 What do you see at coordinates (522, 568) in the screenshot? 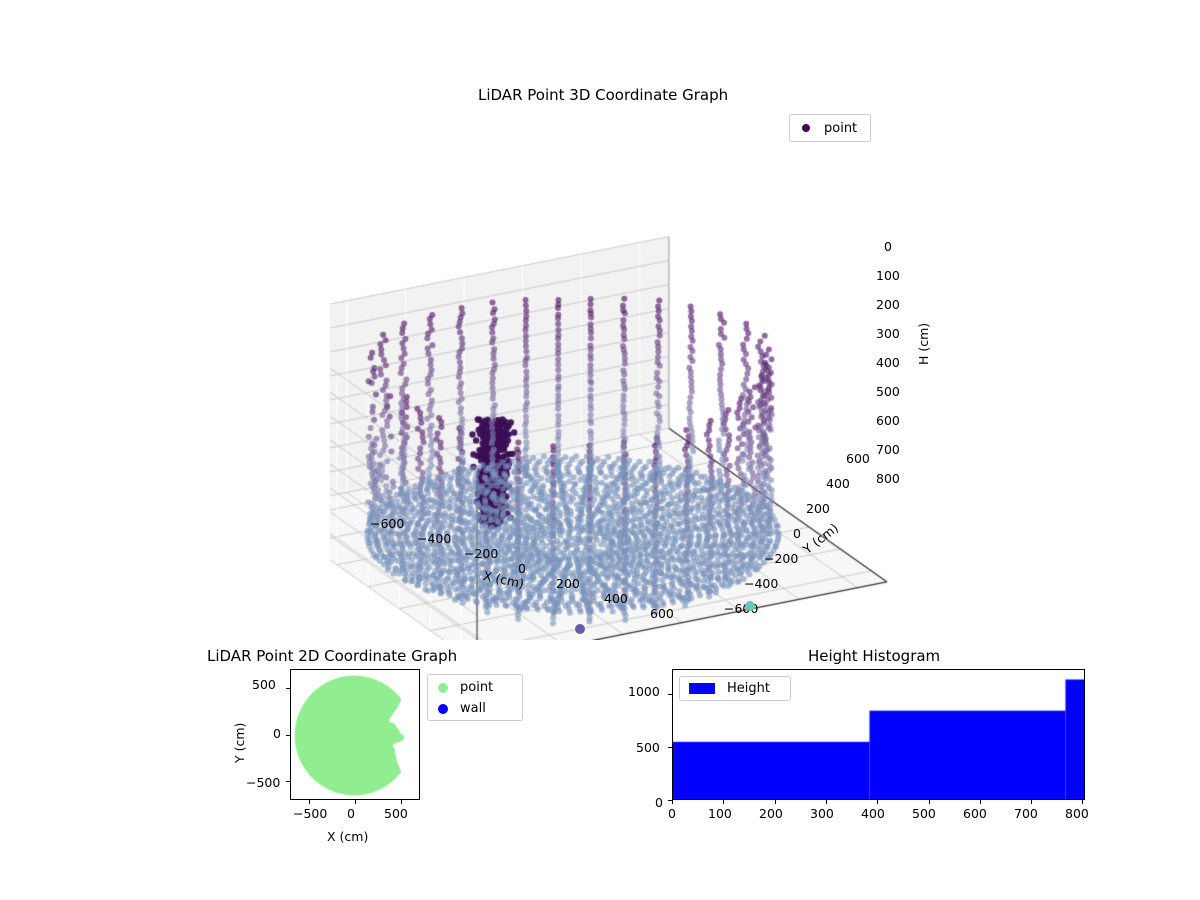
I see `x-tick-0: 0` at bounding box center [522, 568].